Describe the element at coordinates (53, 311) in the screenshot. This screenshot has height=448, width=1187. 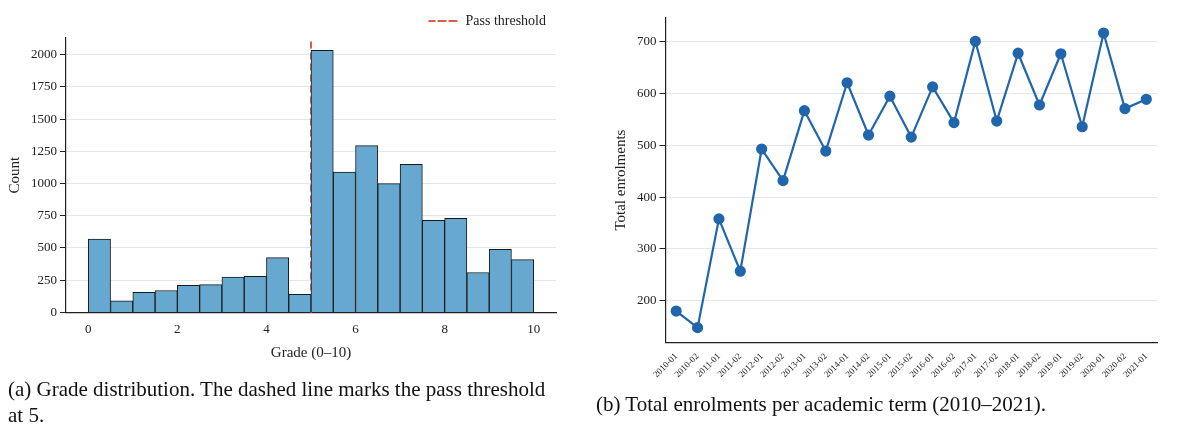
I see `y-tick-label: 0` at that location.